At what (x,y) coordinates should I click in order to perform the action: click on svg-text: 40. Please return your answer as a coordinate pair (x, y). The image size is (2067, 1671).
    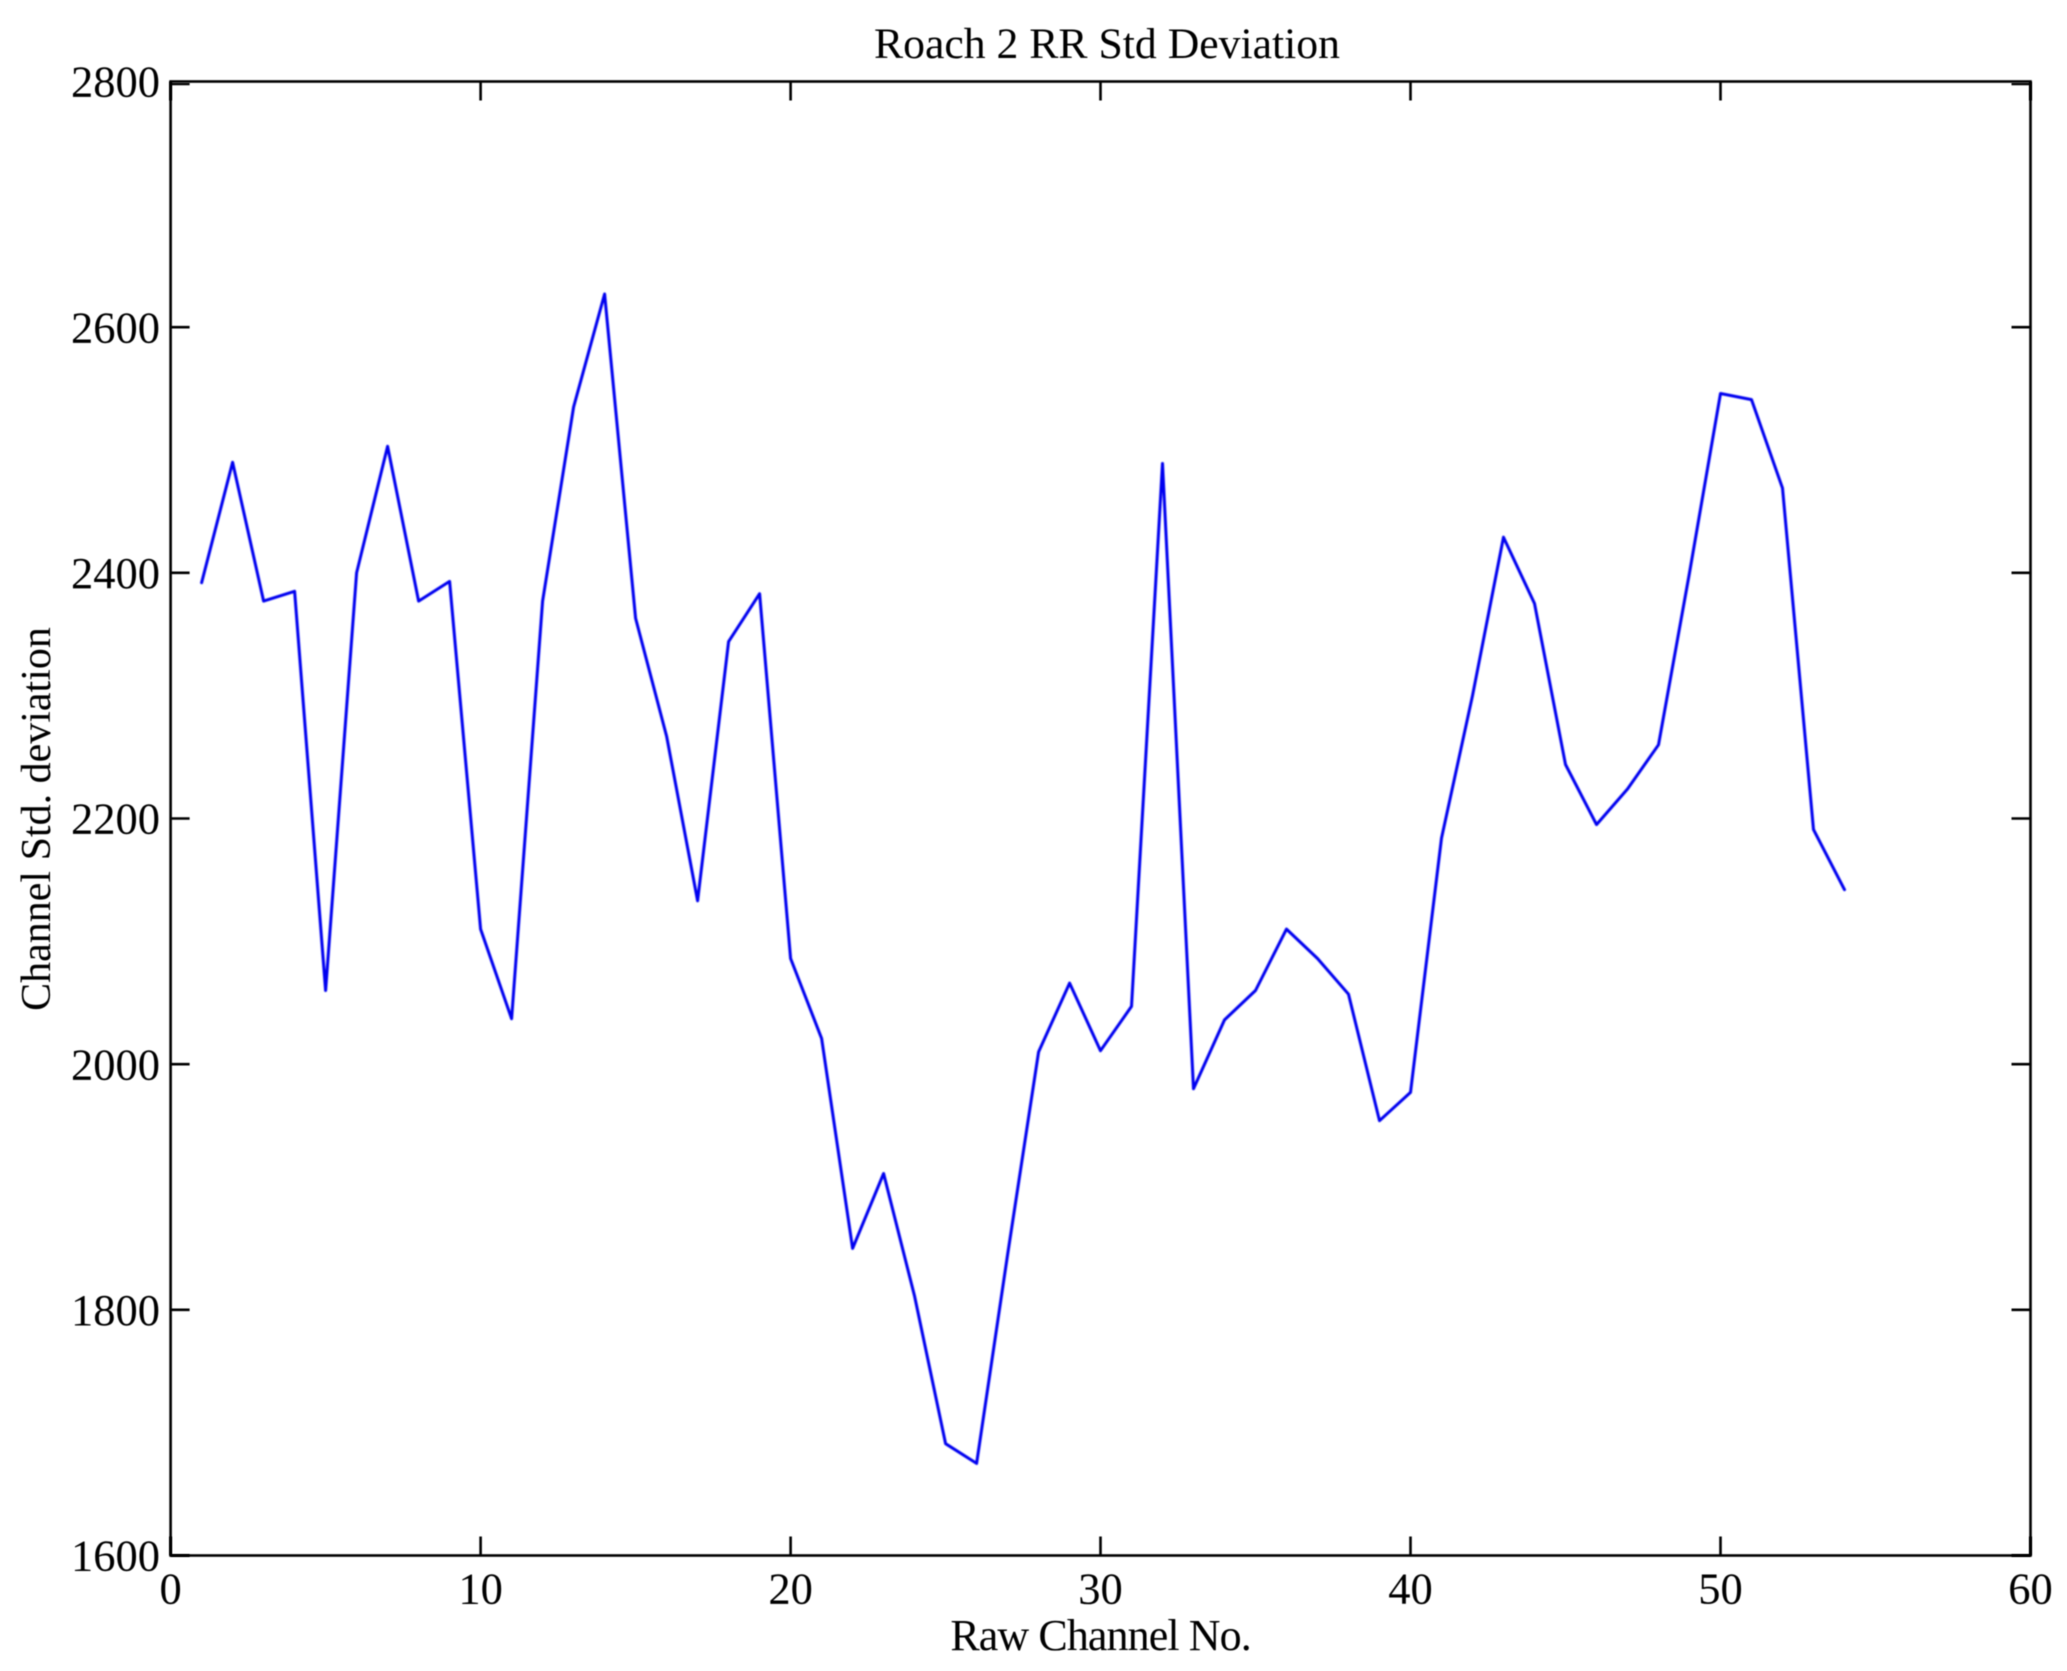
    Looking at the image, I should click on (1410, 1588).